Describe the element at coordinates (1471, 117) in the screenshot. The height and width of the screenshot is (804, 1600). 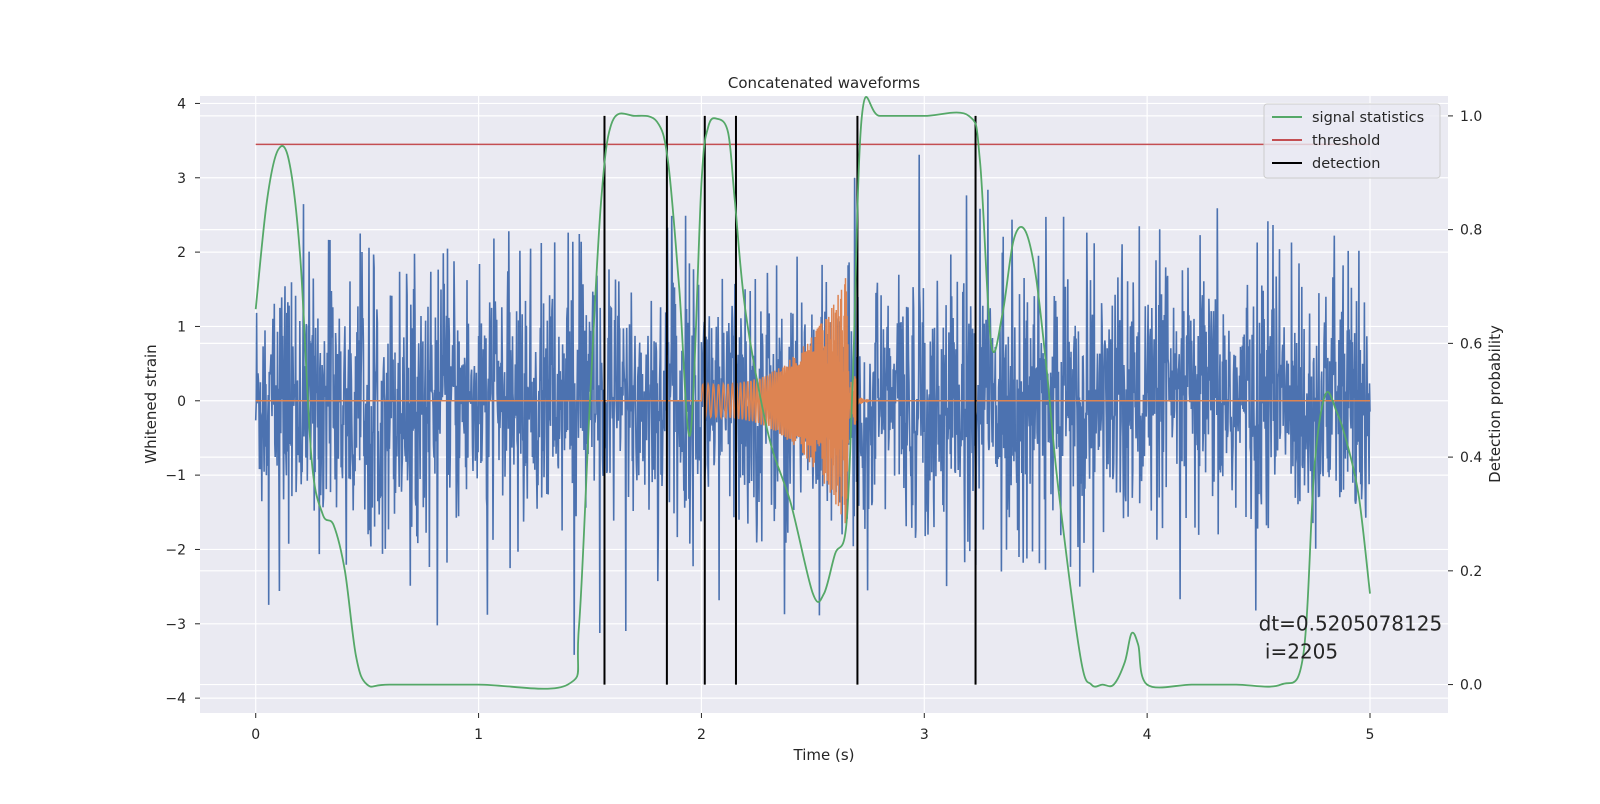
I see `y2-tick-label: 1.0` at that location.